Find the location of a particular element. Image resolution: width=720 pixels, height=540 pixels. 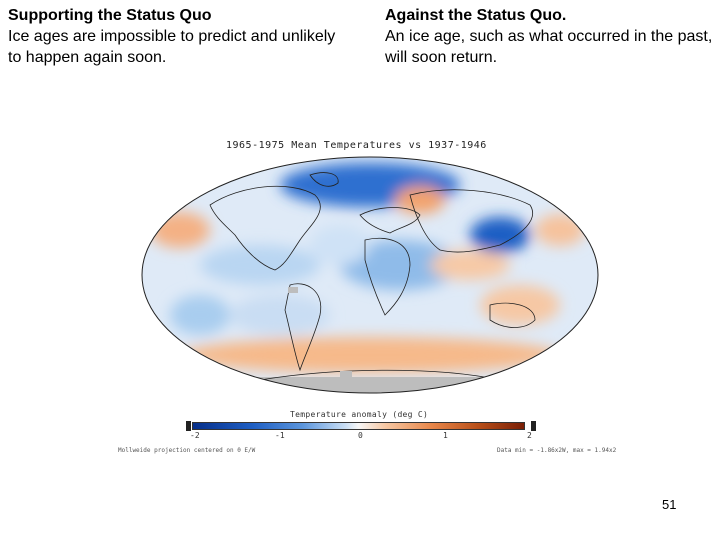

map-title: 1965-1975 Mean Temperatures vs 1937-1946 is located at coordinates (356, 145).